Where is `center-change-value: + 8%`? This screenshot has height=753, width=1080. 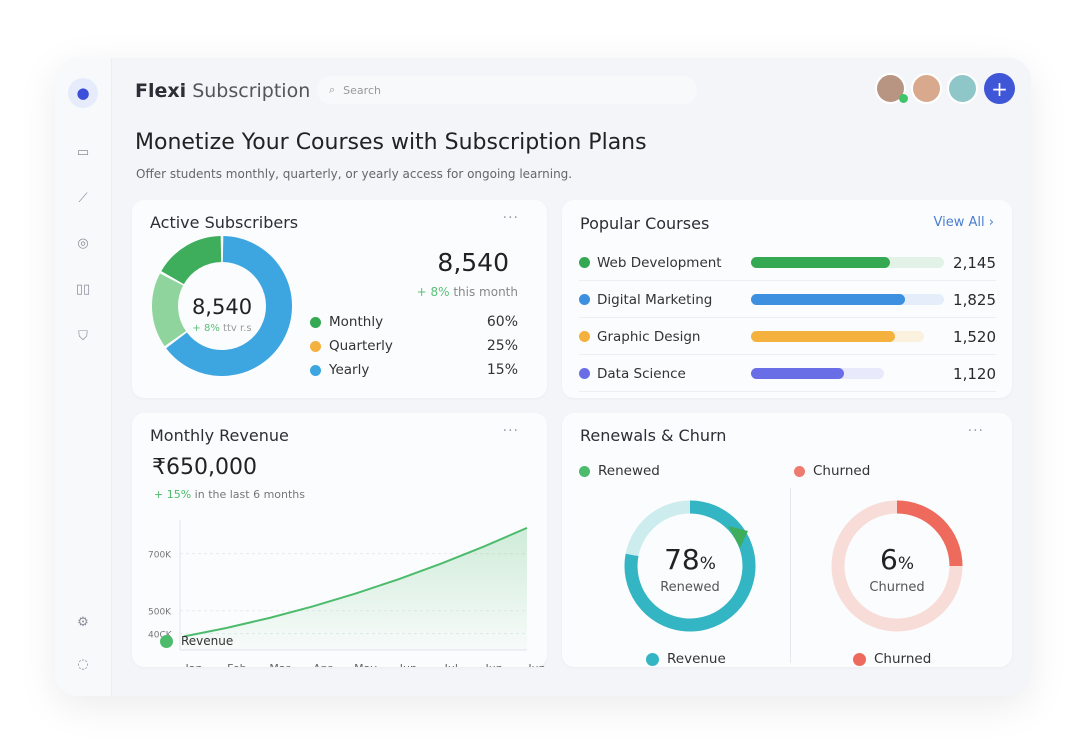 center-change-value: + 8% is located at coordinates (206, 328).